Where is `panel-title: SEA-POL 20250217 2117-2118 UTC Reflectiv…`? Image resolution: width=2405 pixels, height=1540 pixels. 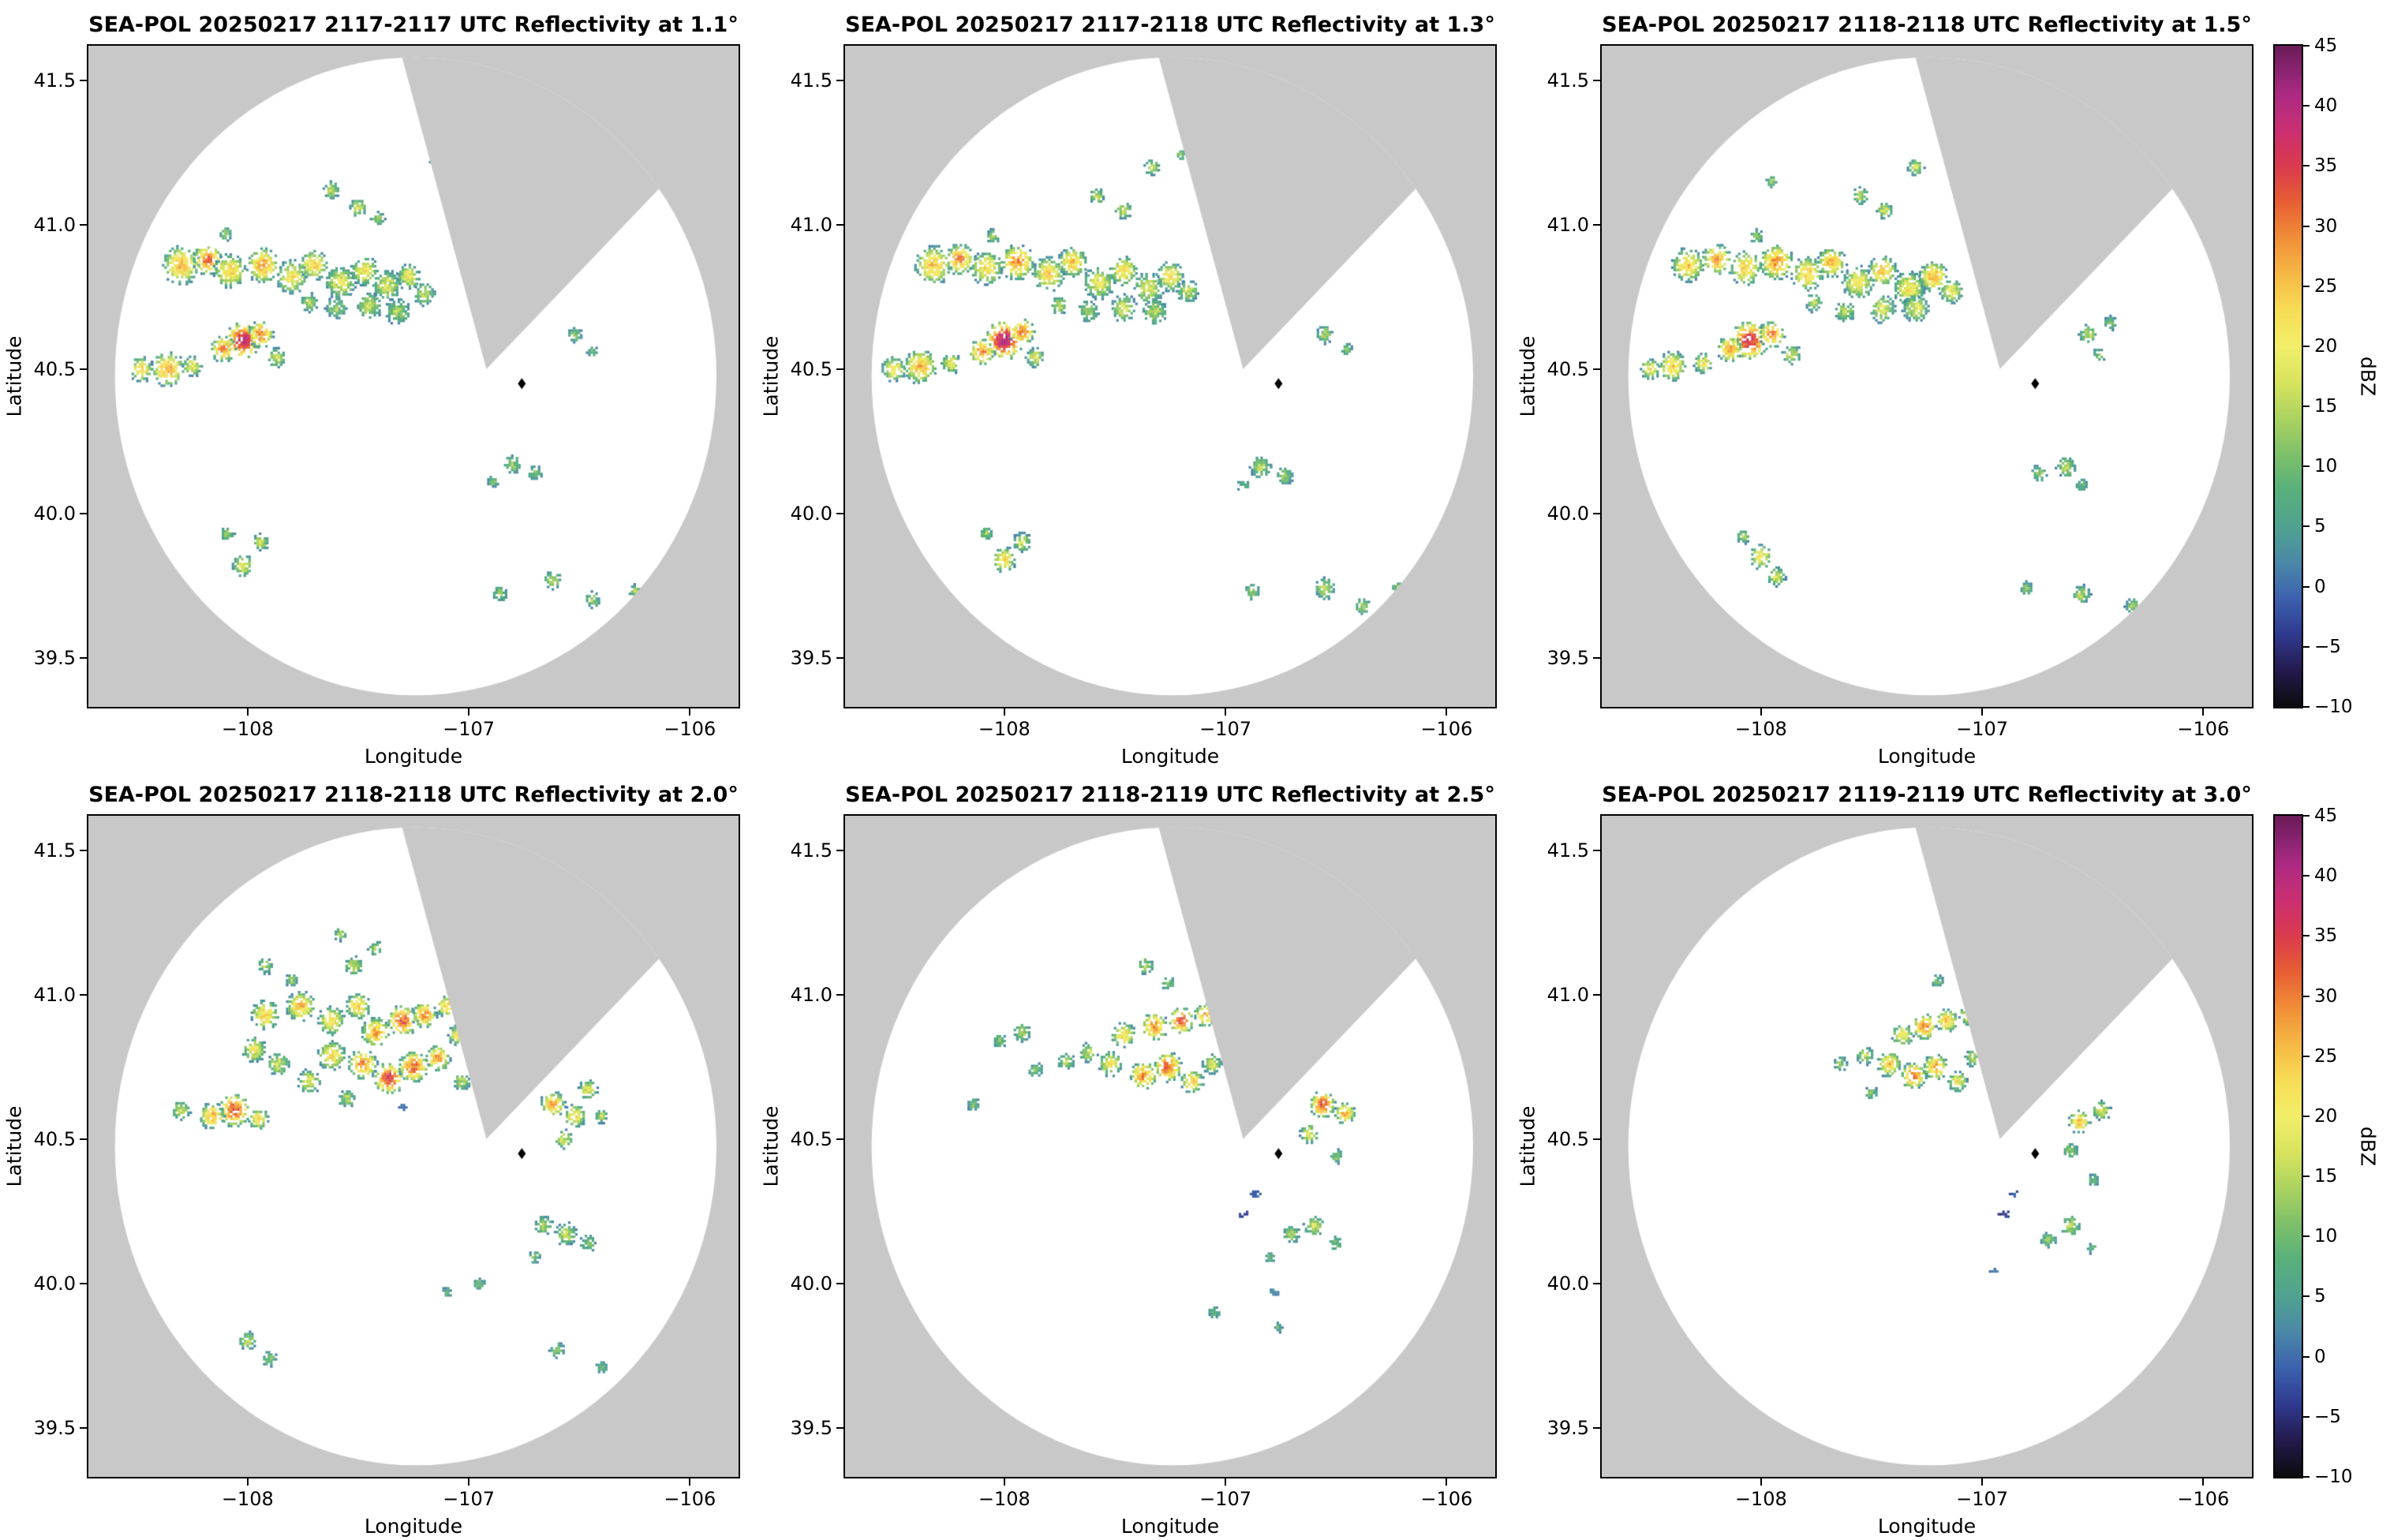 panel-title: SEA-POL 20250217 2117-2118 UTC Reflectiv… is located at coordinates (1170, 25).